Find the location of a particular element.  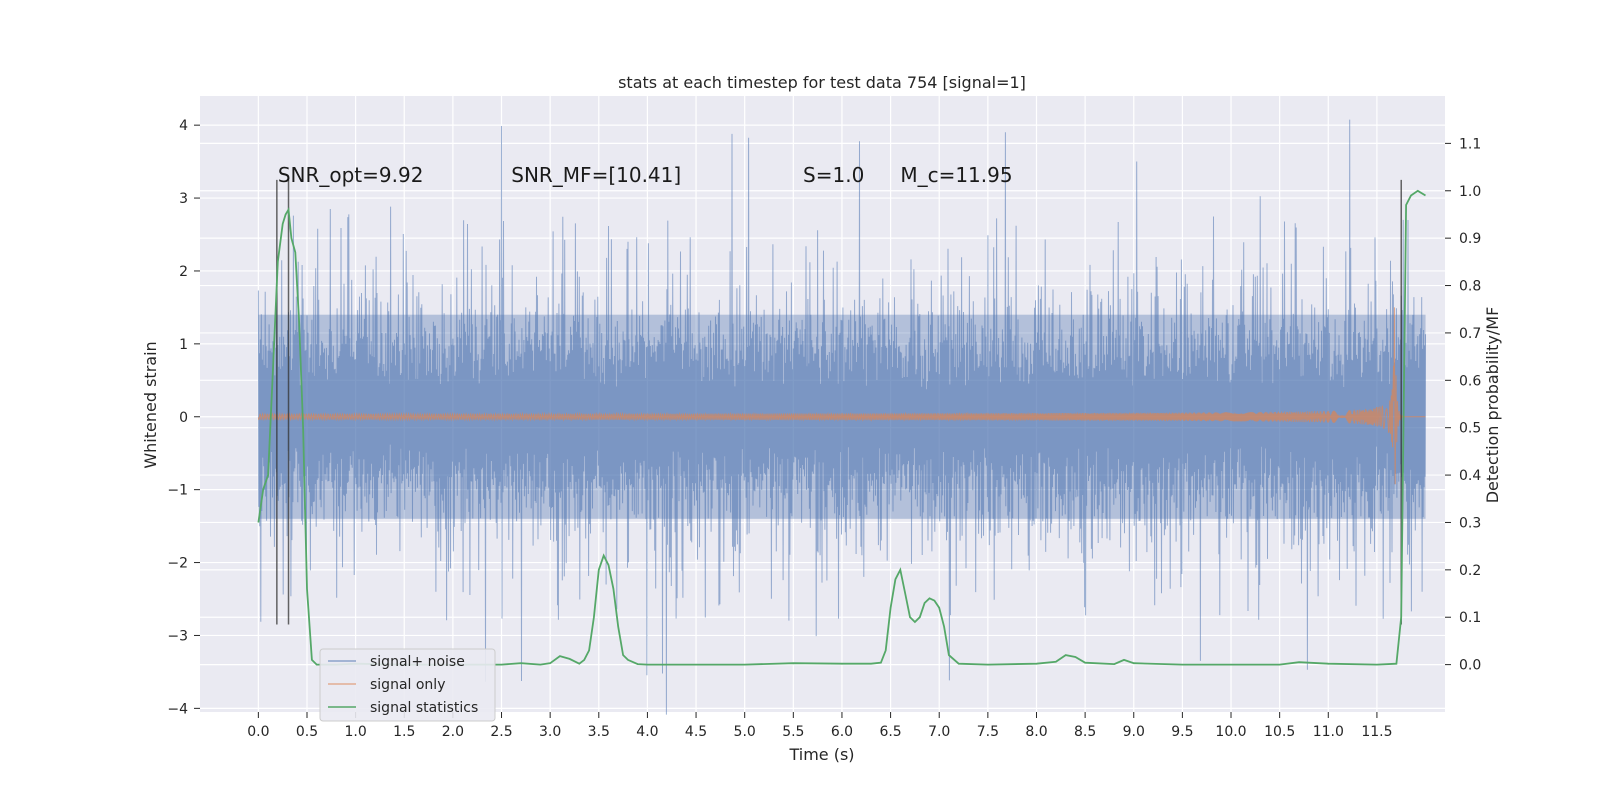

x-tick-label: 3.5 is located at coordinates (599, 732).